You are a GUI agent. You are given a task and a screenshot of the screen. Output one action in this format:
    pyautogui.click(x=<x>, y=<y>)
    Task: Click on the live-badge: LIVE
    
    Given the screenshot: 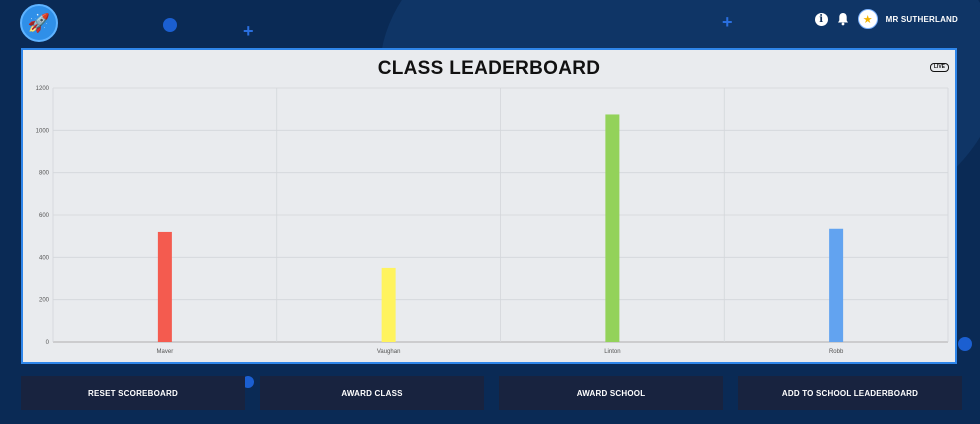 What is the action you would take?
    pyautogui.click(x=939, y=67)
    